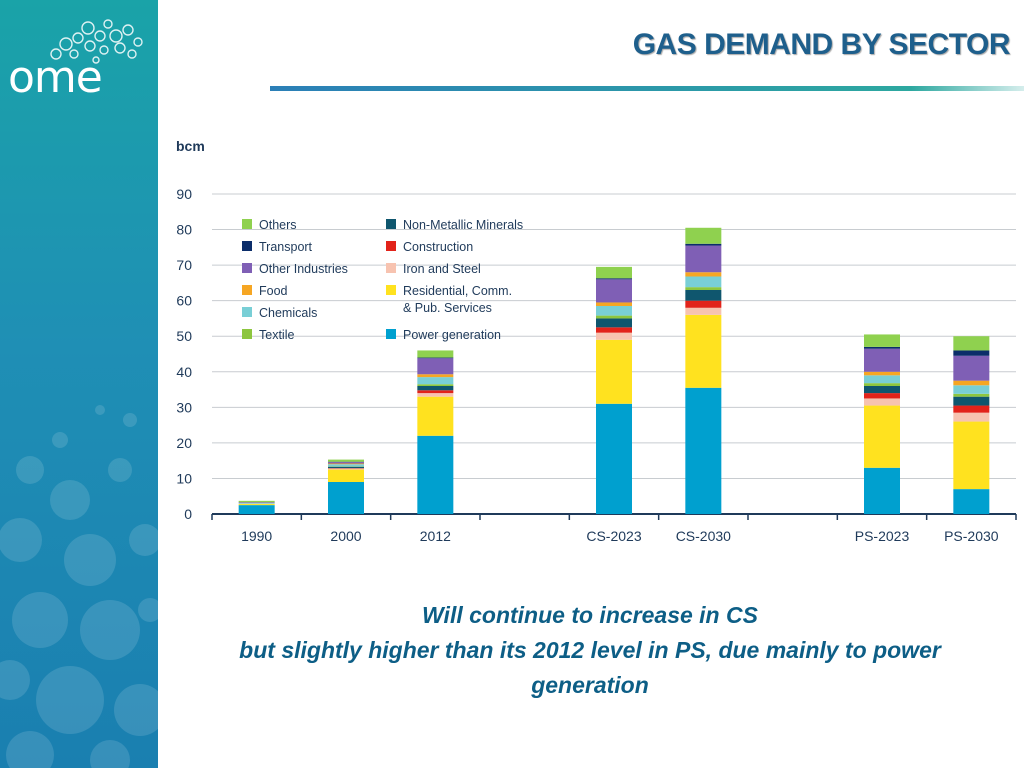 The height and width of the screenshot is (768, 1024). I want to click on y-tick-label: 10, so click(184, 478).